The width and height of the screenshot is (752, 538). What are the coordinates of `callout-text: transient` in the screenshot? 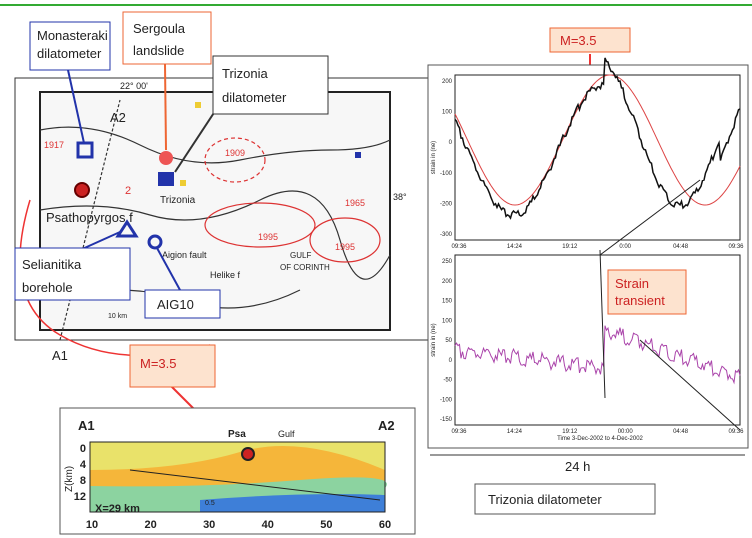 It's located at (640, 300).